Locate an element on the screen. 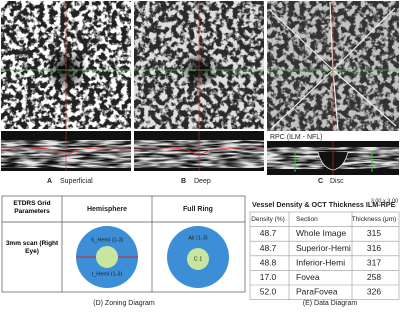 This screenshot has width=400, height=319. ring-label: All (1-3) is located at coordinates (197, 238).